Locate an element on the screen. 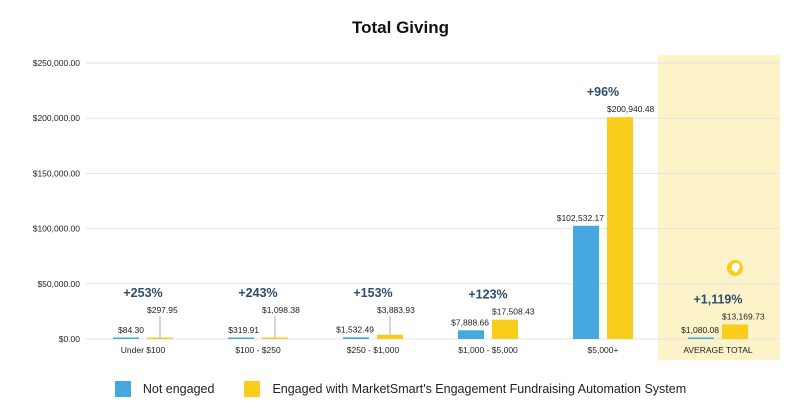 The height and width of the screenshot is (410, 801). data-label: $3,883.93 is located at coordinates (396, 310).